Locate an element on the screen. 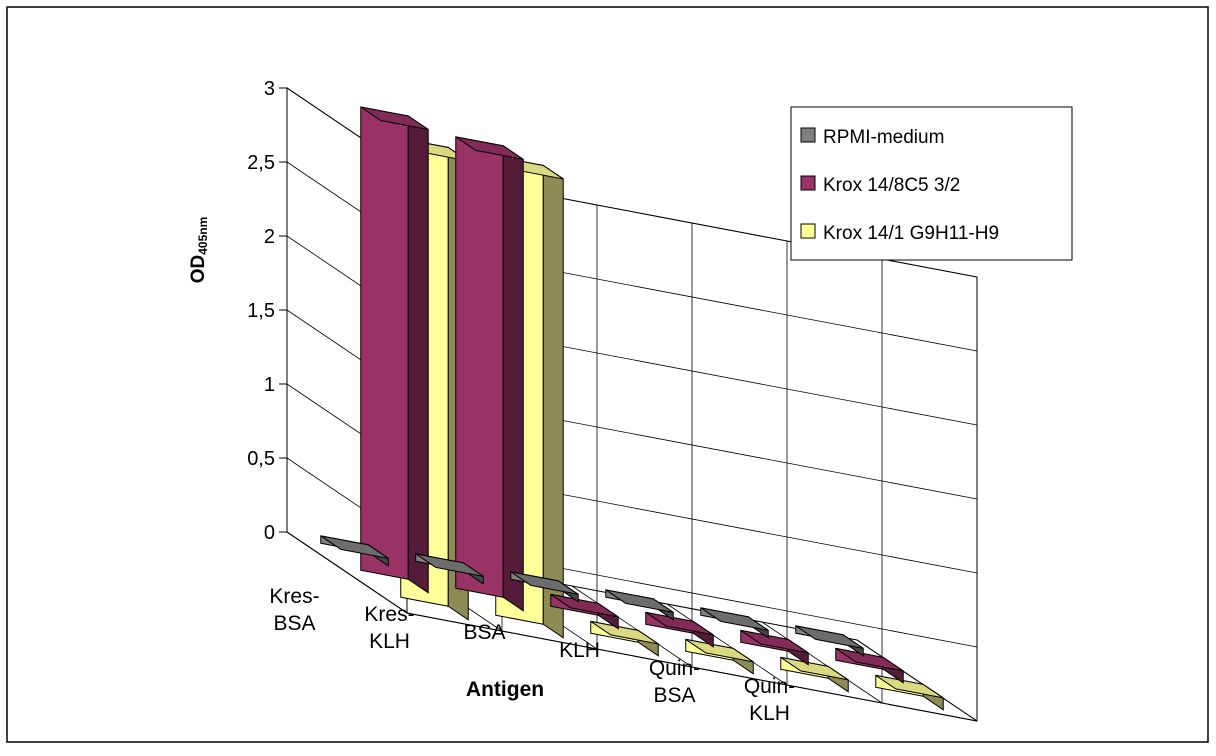 This screenshot has width=1216, height=756. y-tick-label: 2,5 is located at coordinates (261, 163).